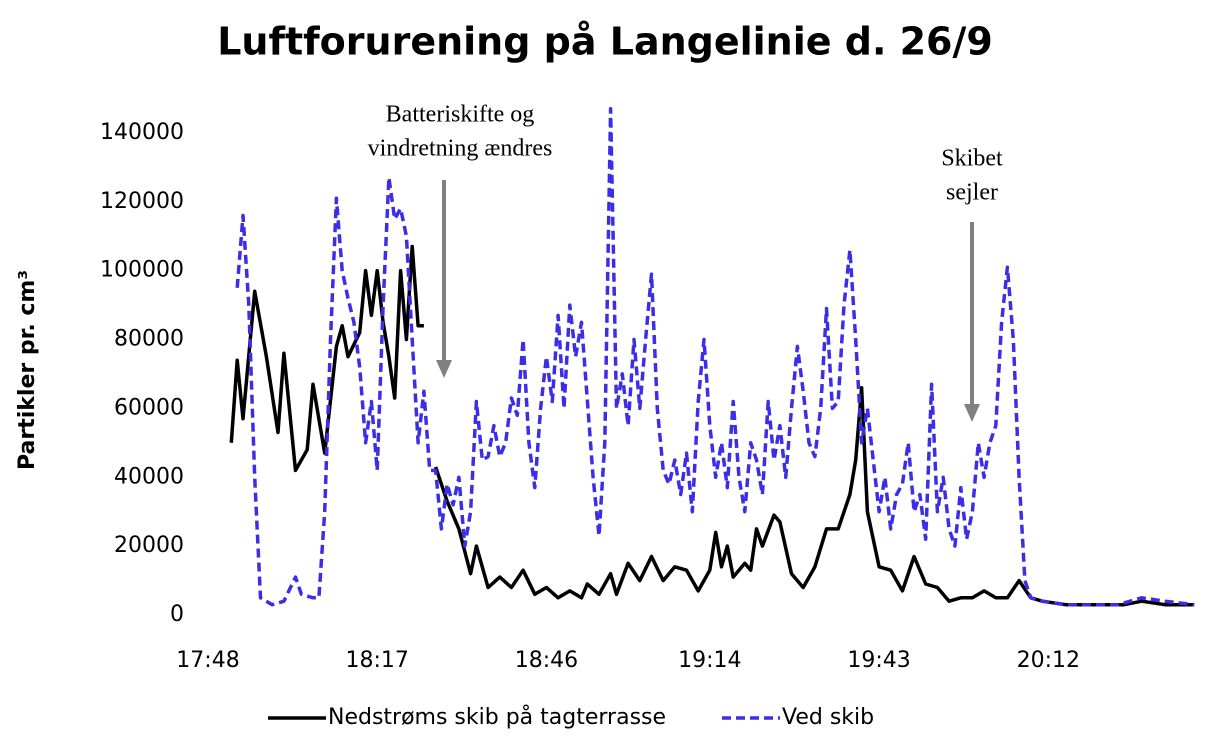 Image resolution: width=1210 pixels, height=738 pixels. What do you see at coordinates (709, 660) in the screenshot?
I see `x-tick-label: 19:14` at bounding box center [709, 660].